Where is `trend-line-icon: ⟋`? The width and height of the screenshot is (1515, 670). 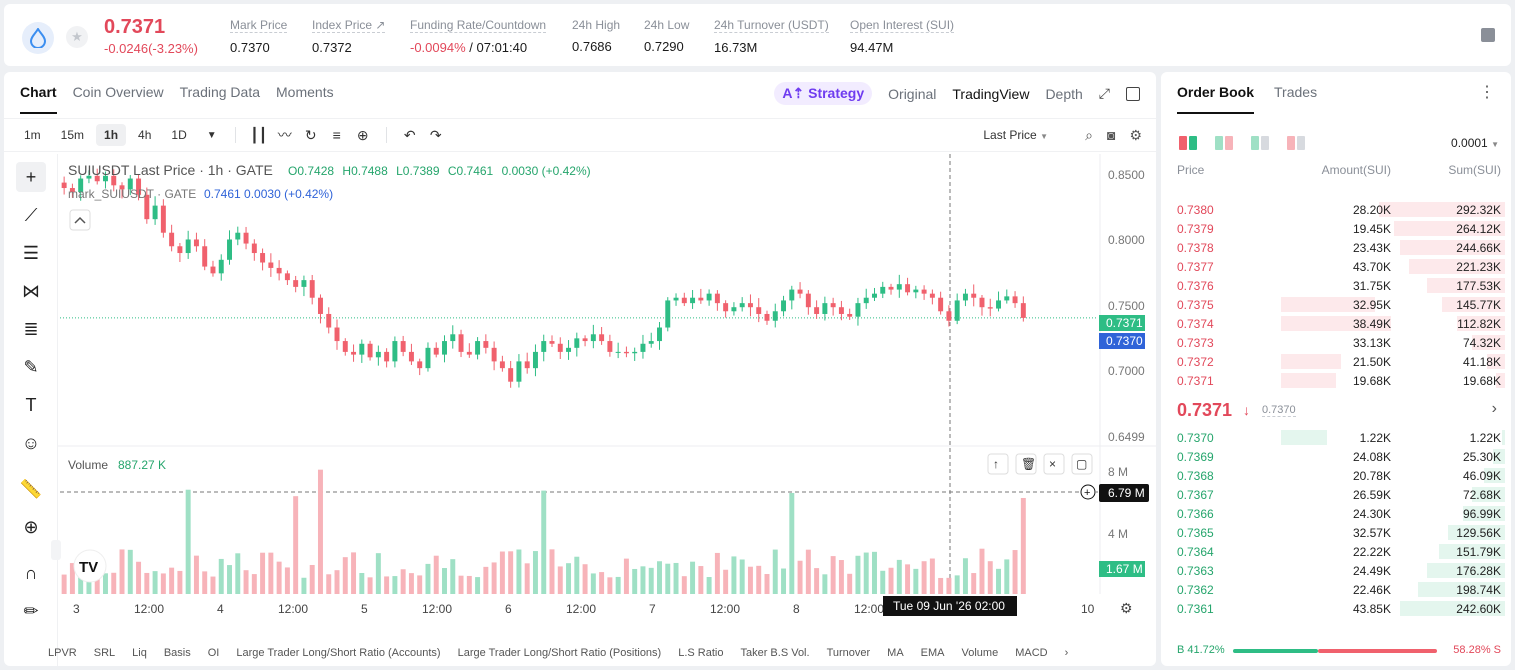
trend-line-icon: ⟋ is located at coordinates (31, 214).